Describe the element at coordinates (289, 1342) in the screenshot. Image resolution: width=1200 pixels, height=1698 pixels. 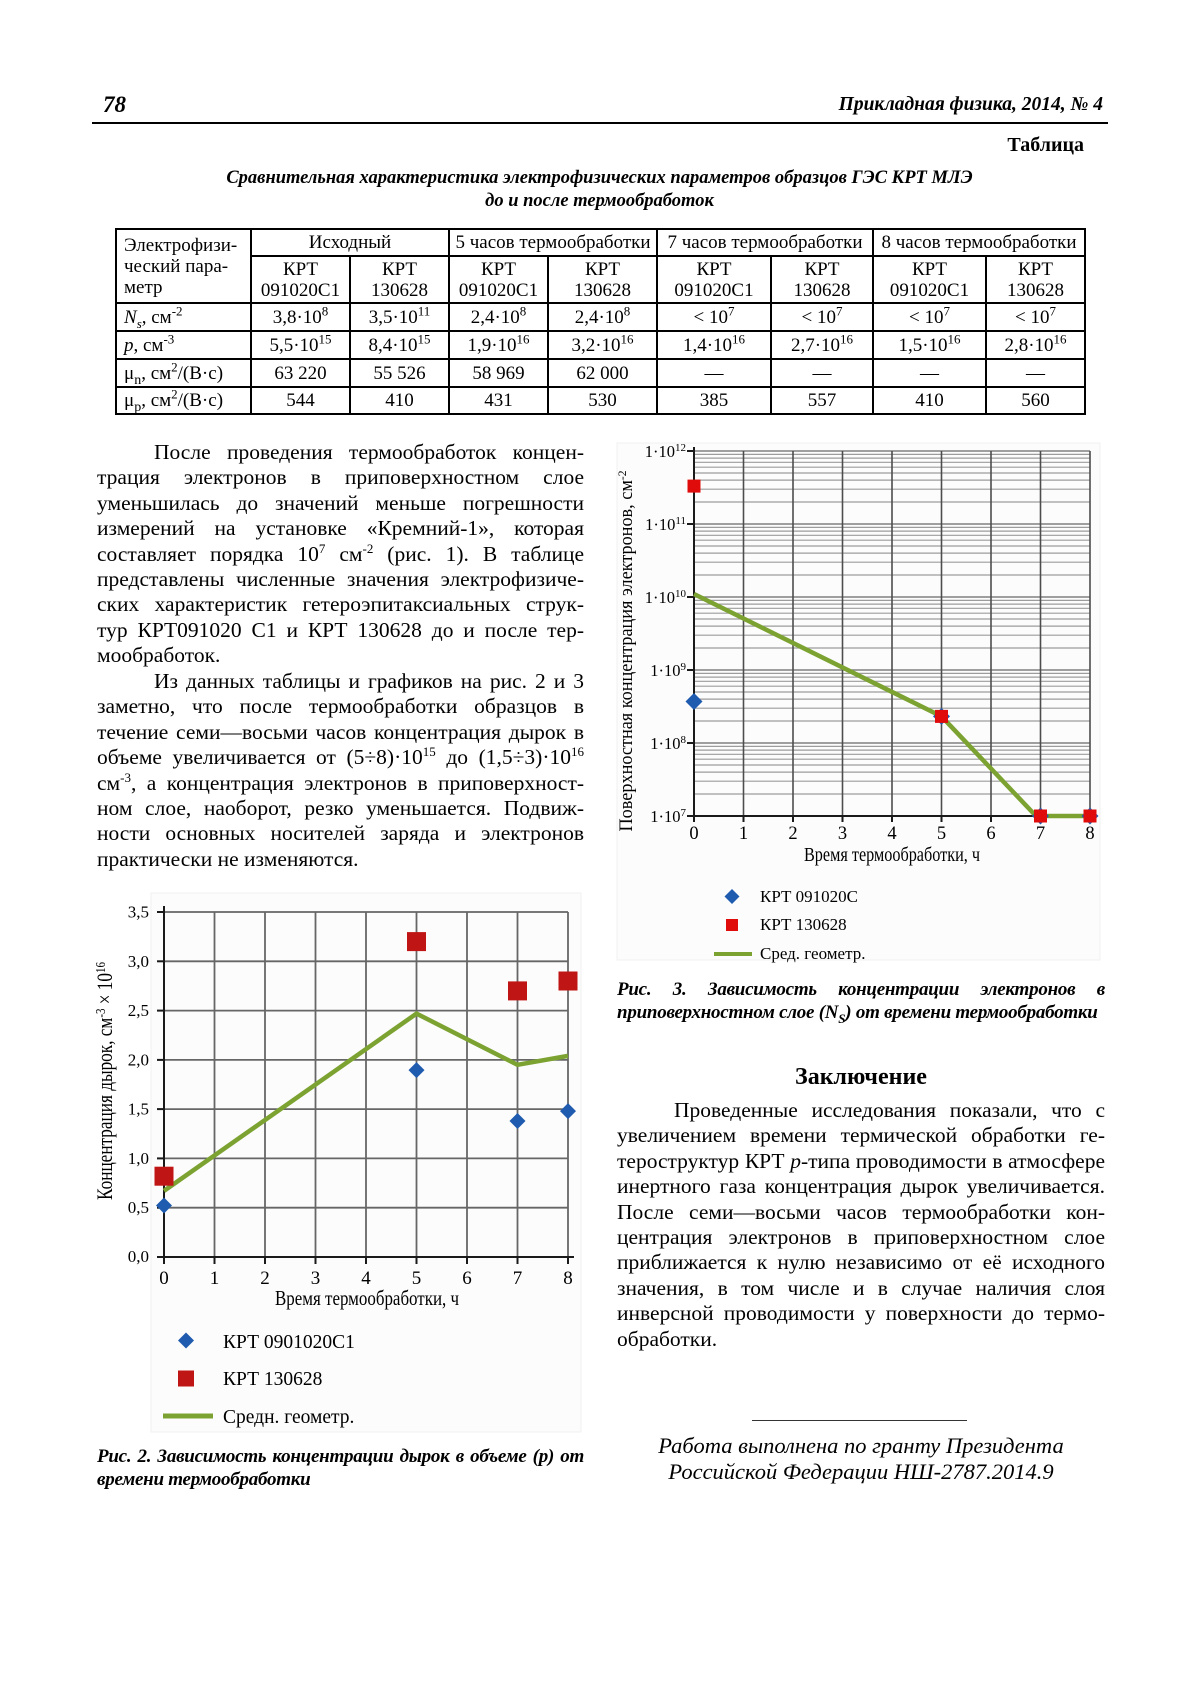
I see `svg-text: КРТ 0901020С1` at that location.